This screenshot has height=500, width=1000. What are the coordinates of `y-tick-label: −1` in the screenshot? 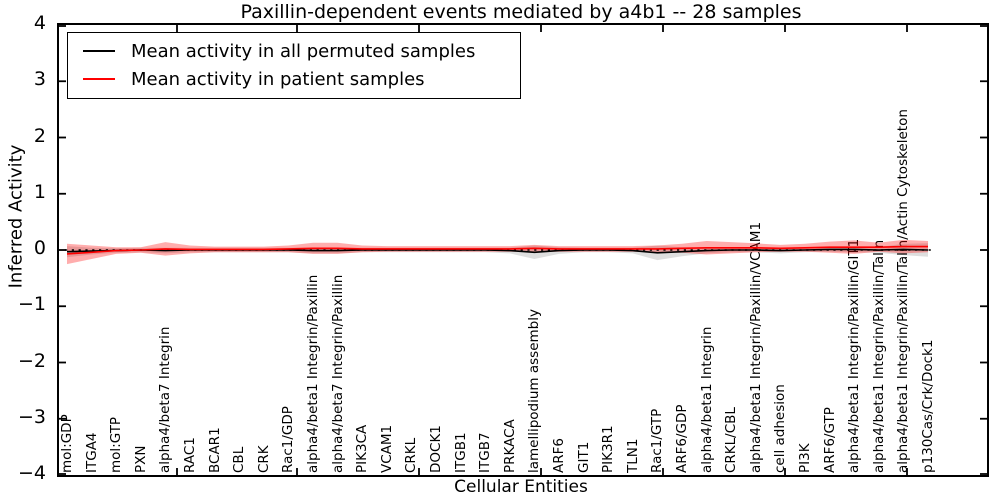 It's located at (31, 304).